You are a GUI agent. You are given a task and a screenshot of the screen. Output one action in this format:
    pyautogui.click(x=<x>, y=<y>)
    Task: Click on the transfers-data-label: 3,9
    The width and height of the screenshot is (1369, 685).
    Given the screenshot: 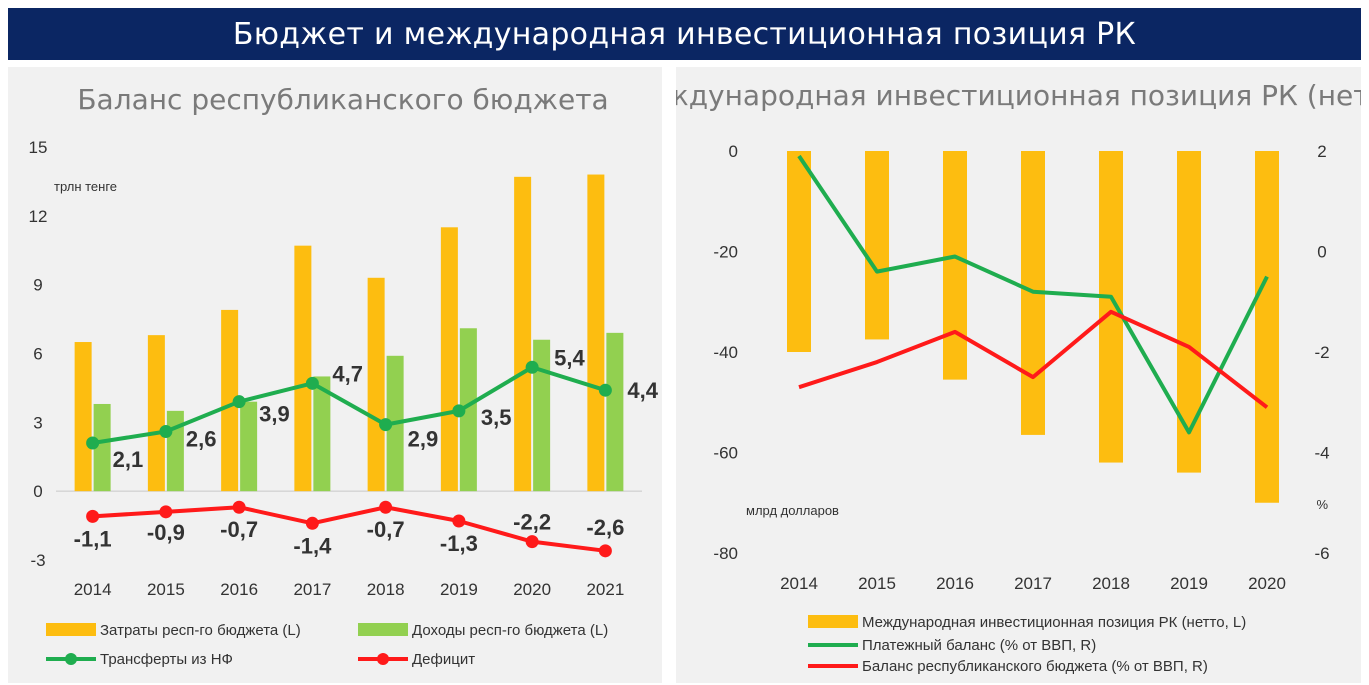 What is the action you would take?
    pyautogui.click(x=274, y=414)
    